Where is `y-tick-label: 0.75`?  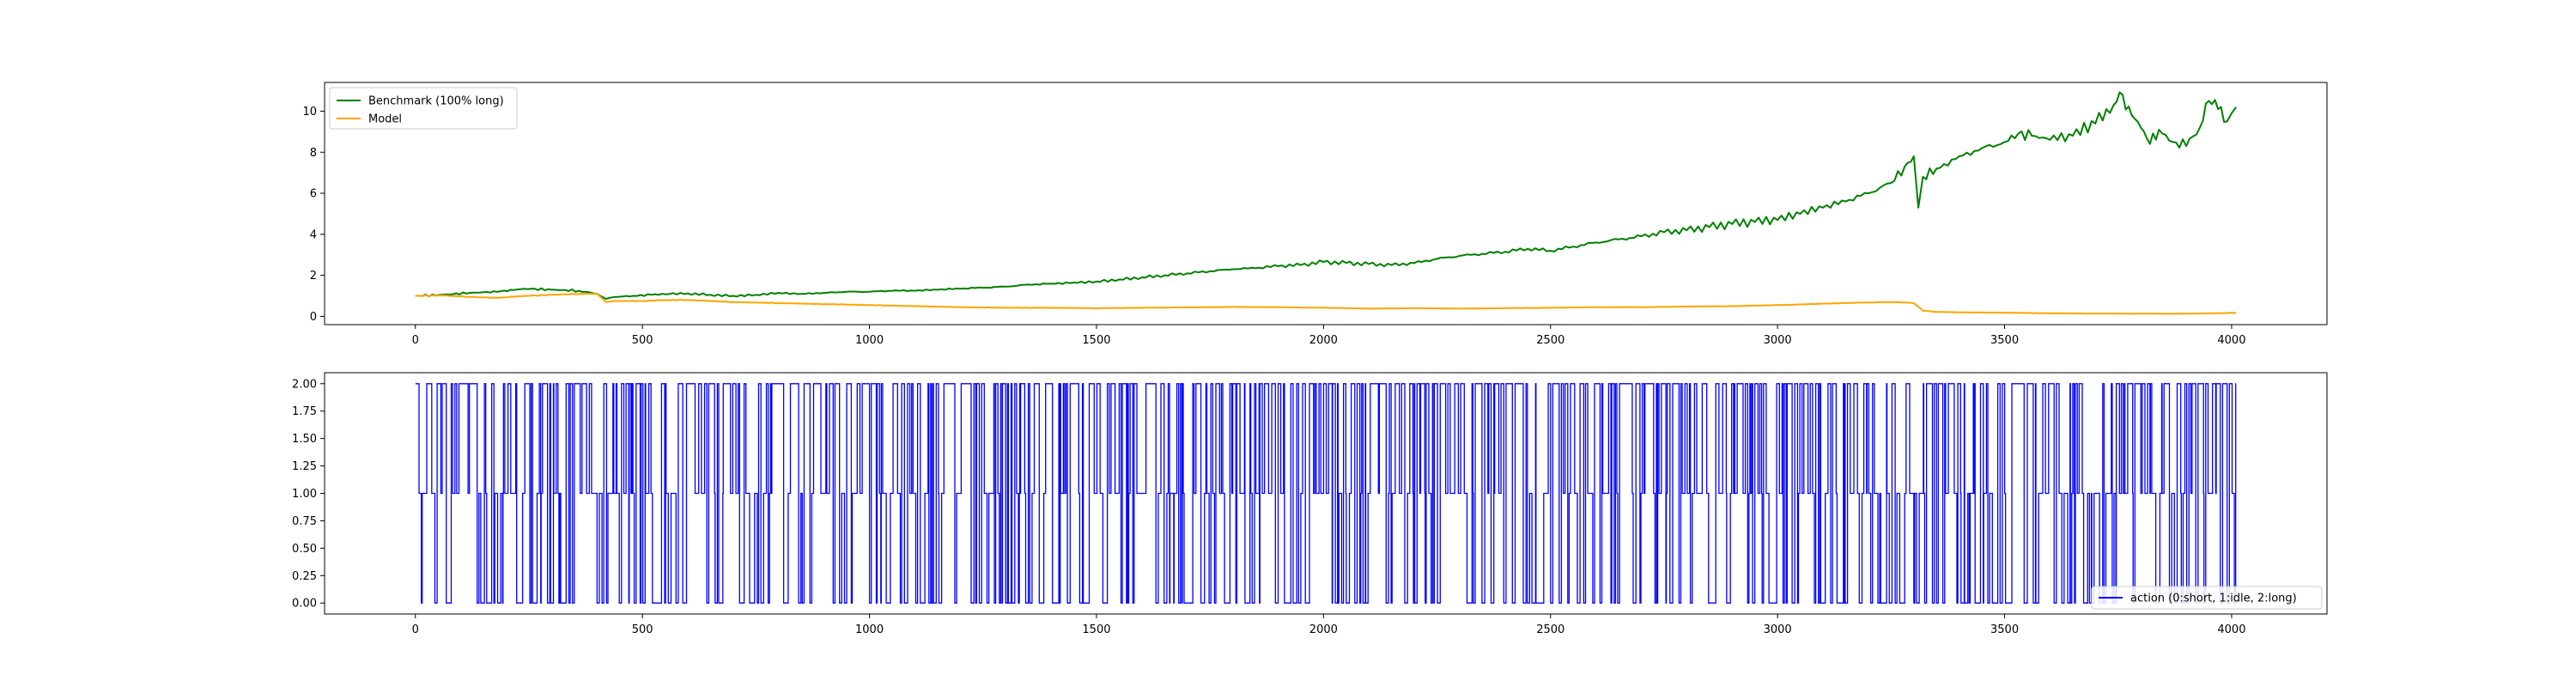
y-tick-label: 0.75 is located at coordinates (304, 521).